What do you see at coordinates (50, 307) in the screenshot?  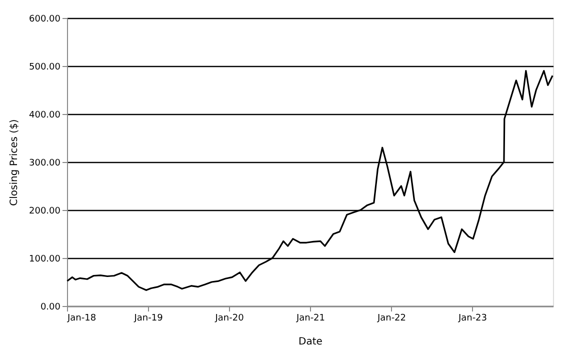 I see `y-tick-label: 0.00` at bounding box center [50, 307].